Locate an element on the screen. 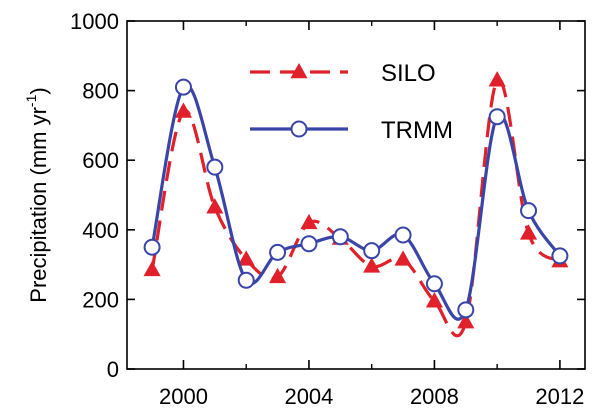  y-tick-label-200: 200 is located at coordinates (100, 299).